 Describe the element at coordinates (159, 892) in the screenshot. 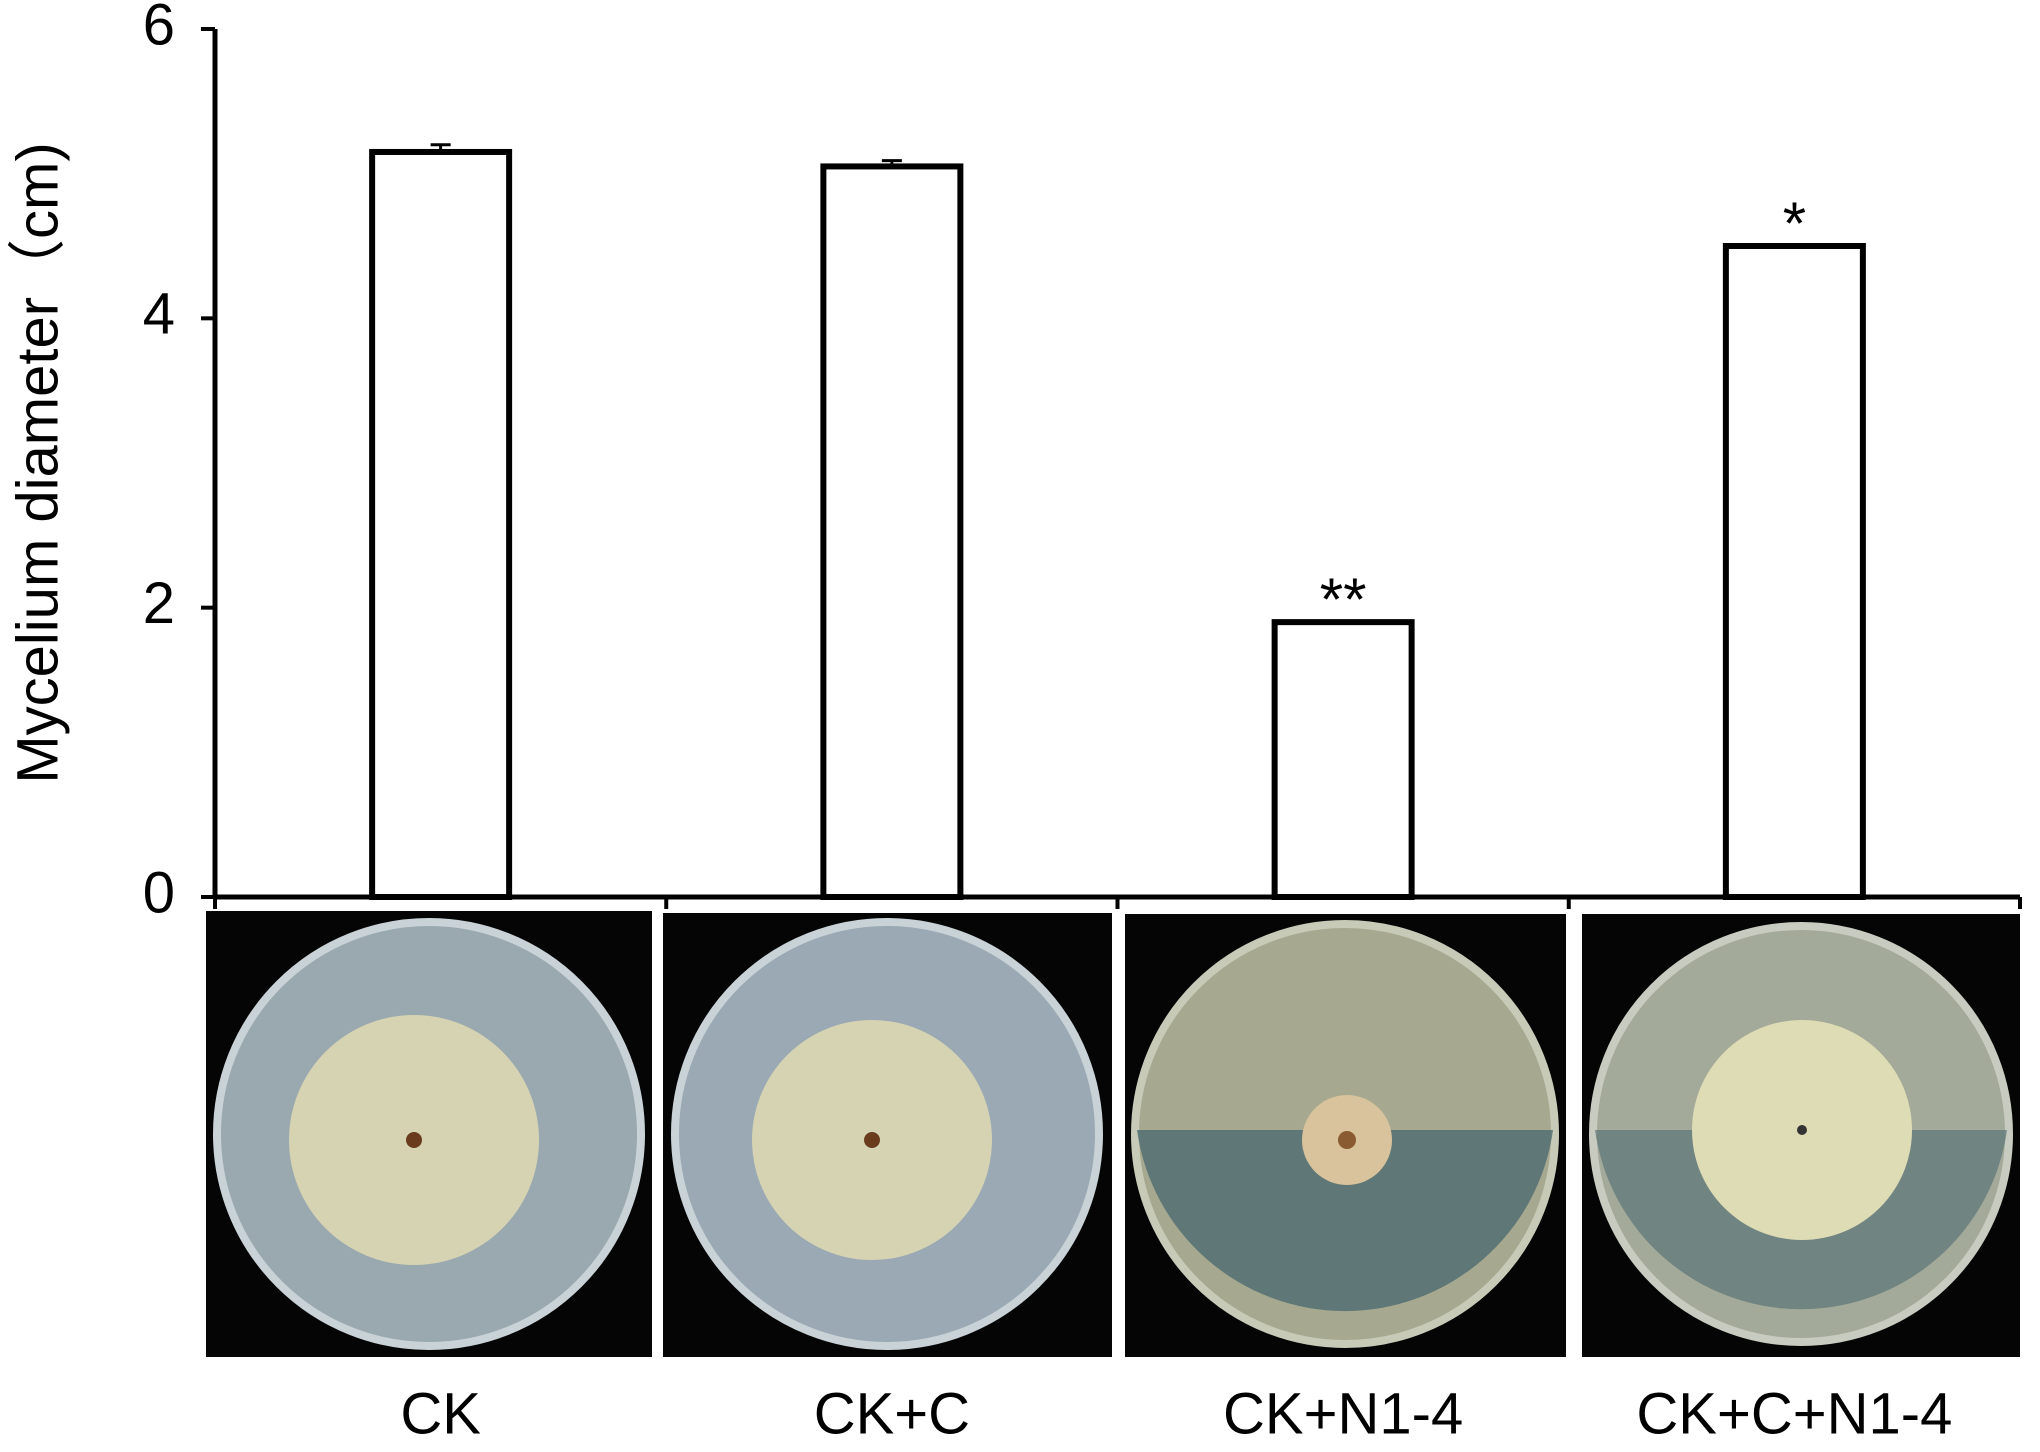

I see `y-tick-label: 0` at that location.